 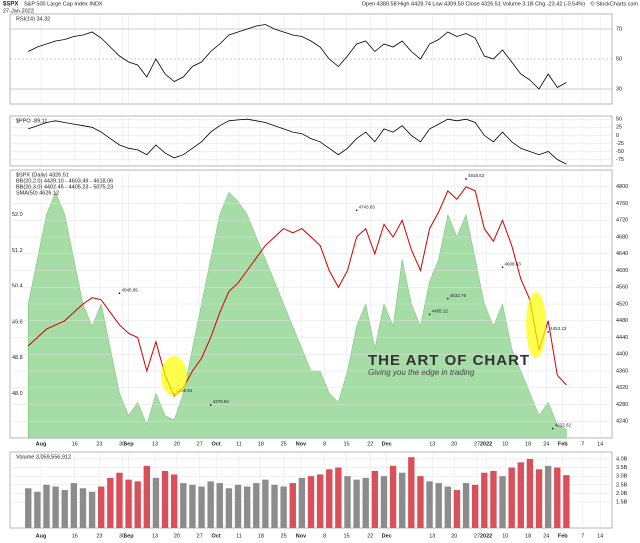 I want to click on annotation-label: 4818.62, so click(x=476, y=175).